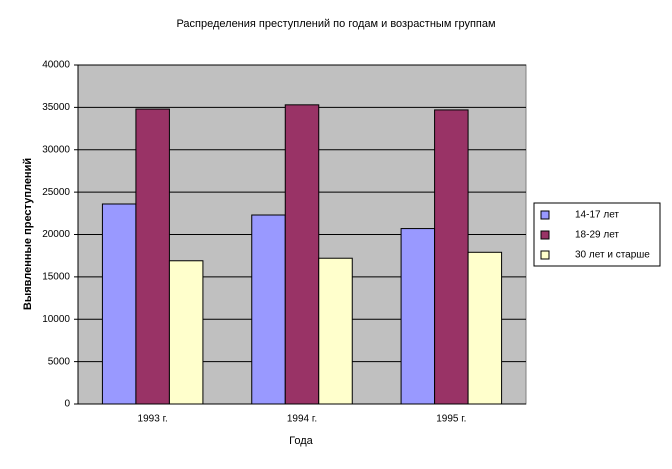 This screenshot has height=469, width=672. Describe the element at coordinates (56, 319) in the screenshot. I see `y-tick-label: 10000` at that location.